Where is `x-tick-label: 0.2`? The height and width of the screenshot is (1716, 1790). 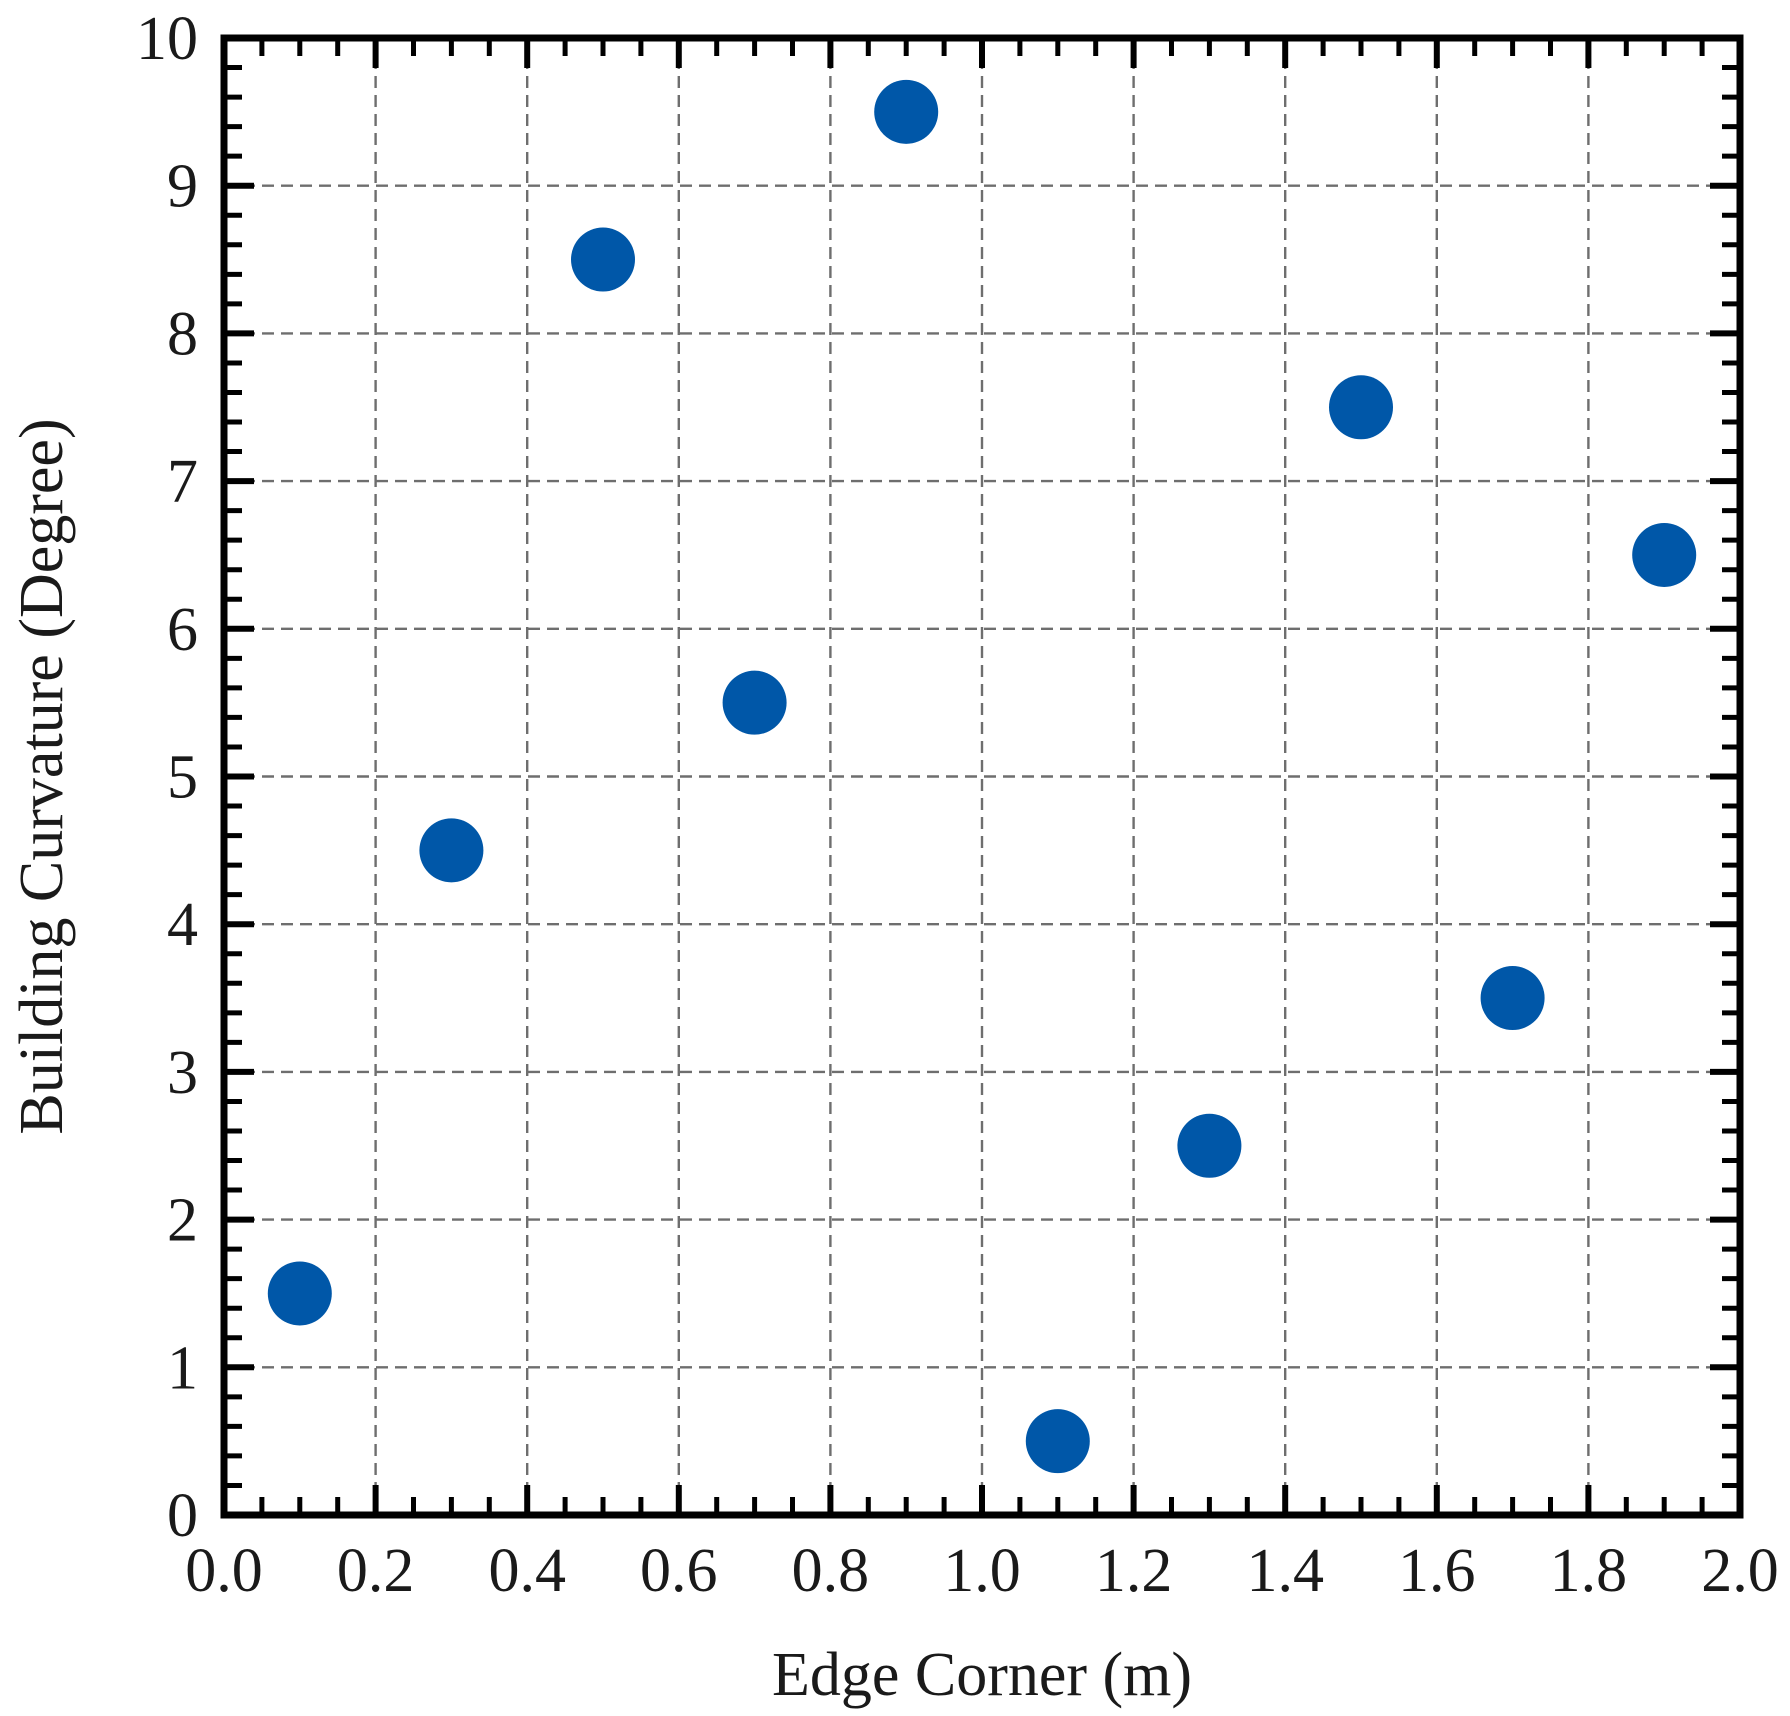 x-tick-label: 0.2 is located at coordinates (376, 1571).